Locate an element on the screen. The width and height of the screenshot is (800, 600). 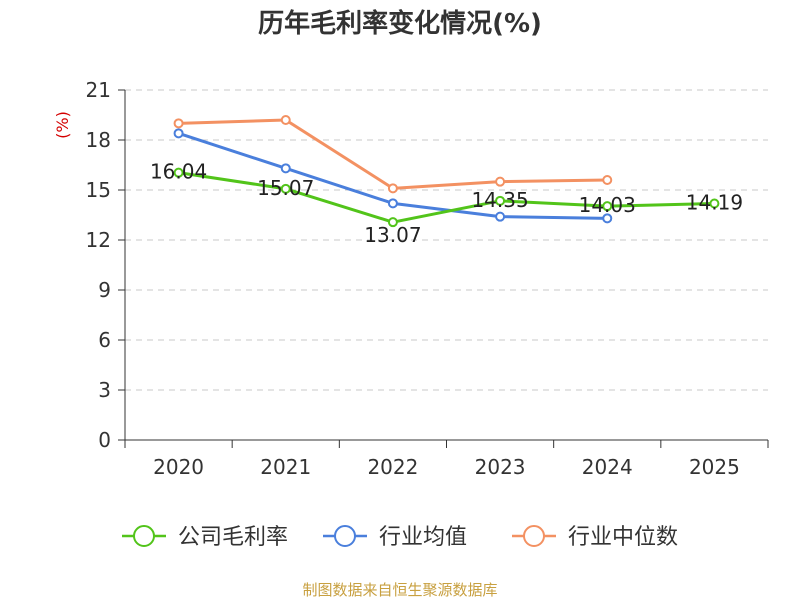
x-tick-label-2025: 2025 is located at coordinates (714, 467).